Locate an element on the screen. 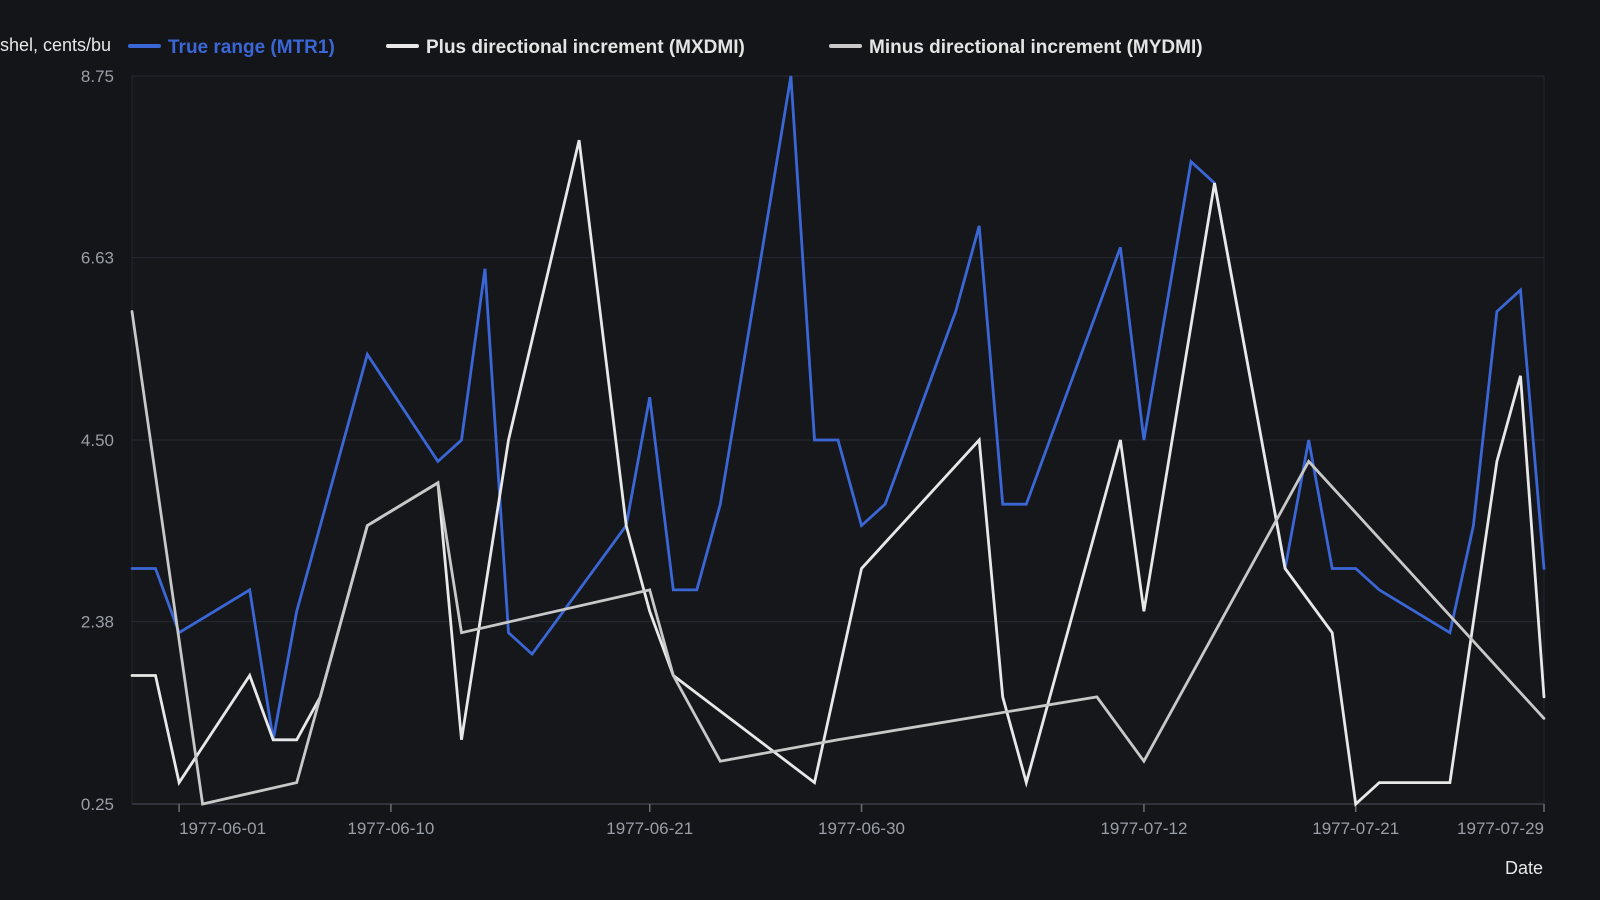  x-tick-label: 1977-06-10 is located at coordinates (390, 828).